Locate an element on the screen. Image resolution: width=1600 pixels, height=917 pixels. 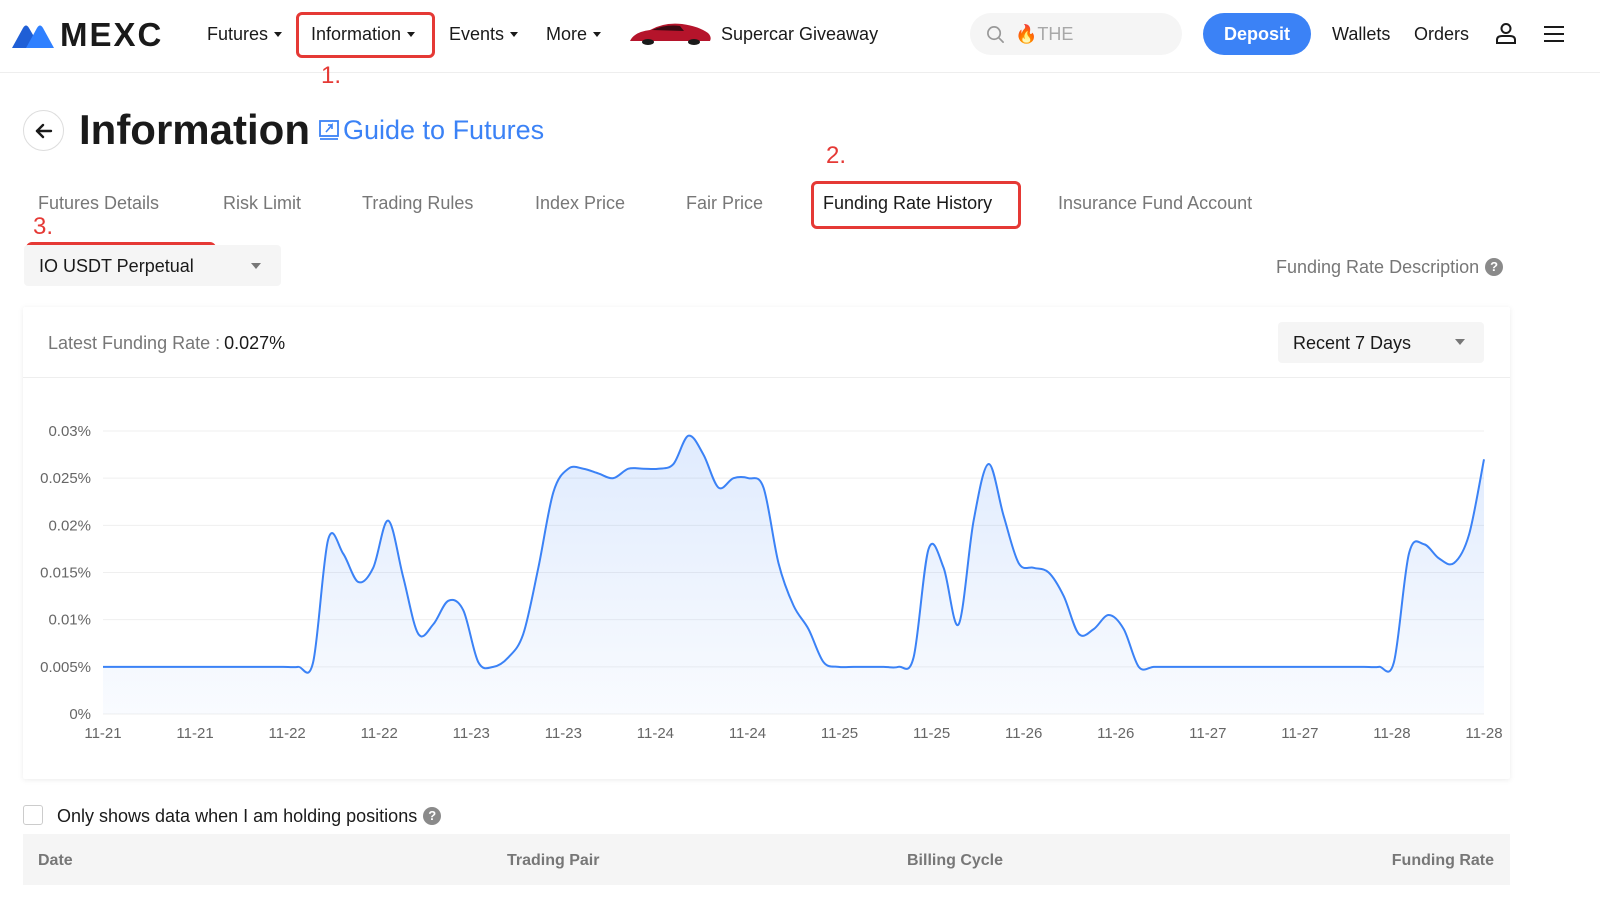
tab-insurance-fund-account: Insurance Fund Account is located at coordinates (1155, 203).